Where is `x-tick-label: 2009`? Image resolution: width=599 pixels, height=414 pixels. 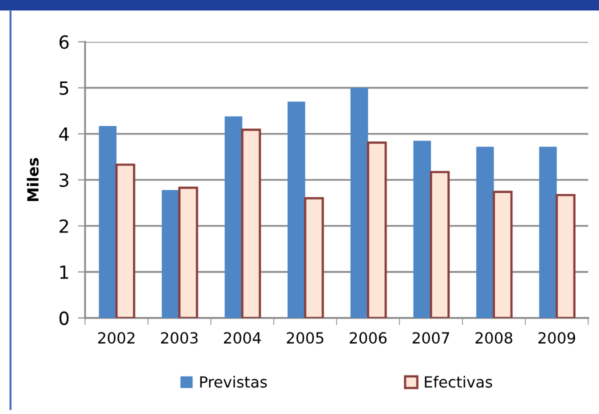 x-tick-label: 2009 is located at coordinates (557, 338).